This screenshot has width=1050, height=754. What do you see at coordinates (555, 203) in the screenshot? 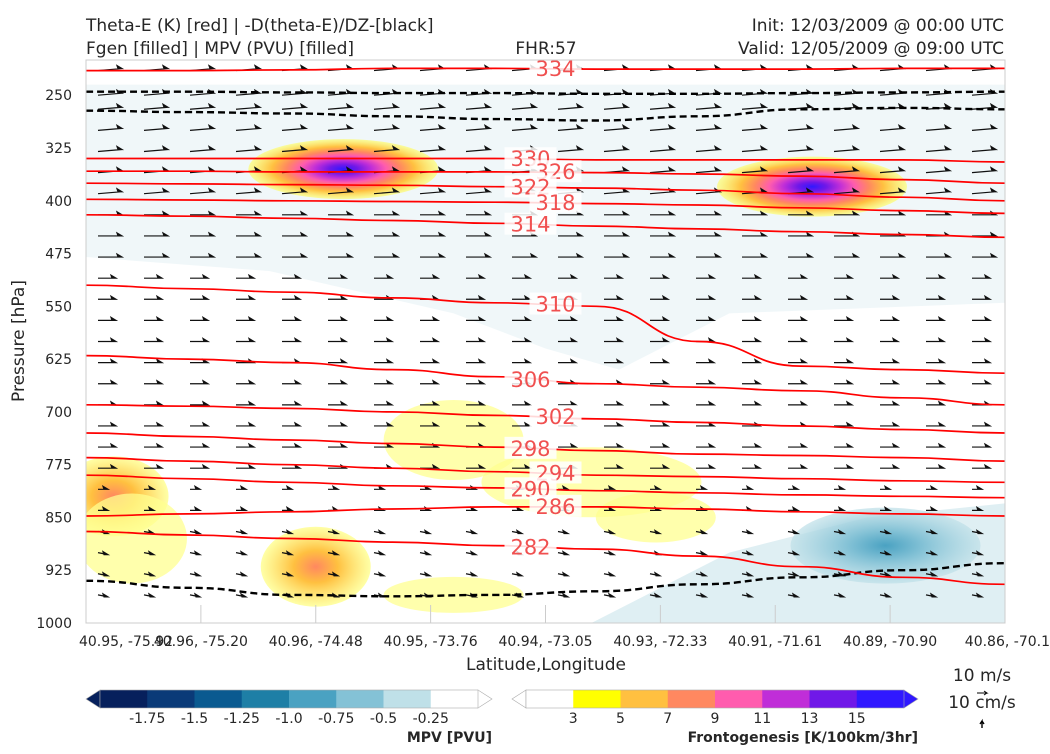
I see `theta-e-label: 318` at bounding box center [555, 203].